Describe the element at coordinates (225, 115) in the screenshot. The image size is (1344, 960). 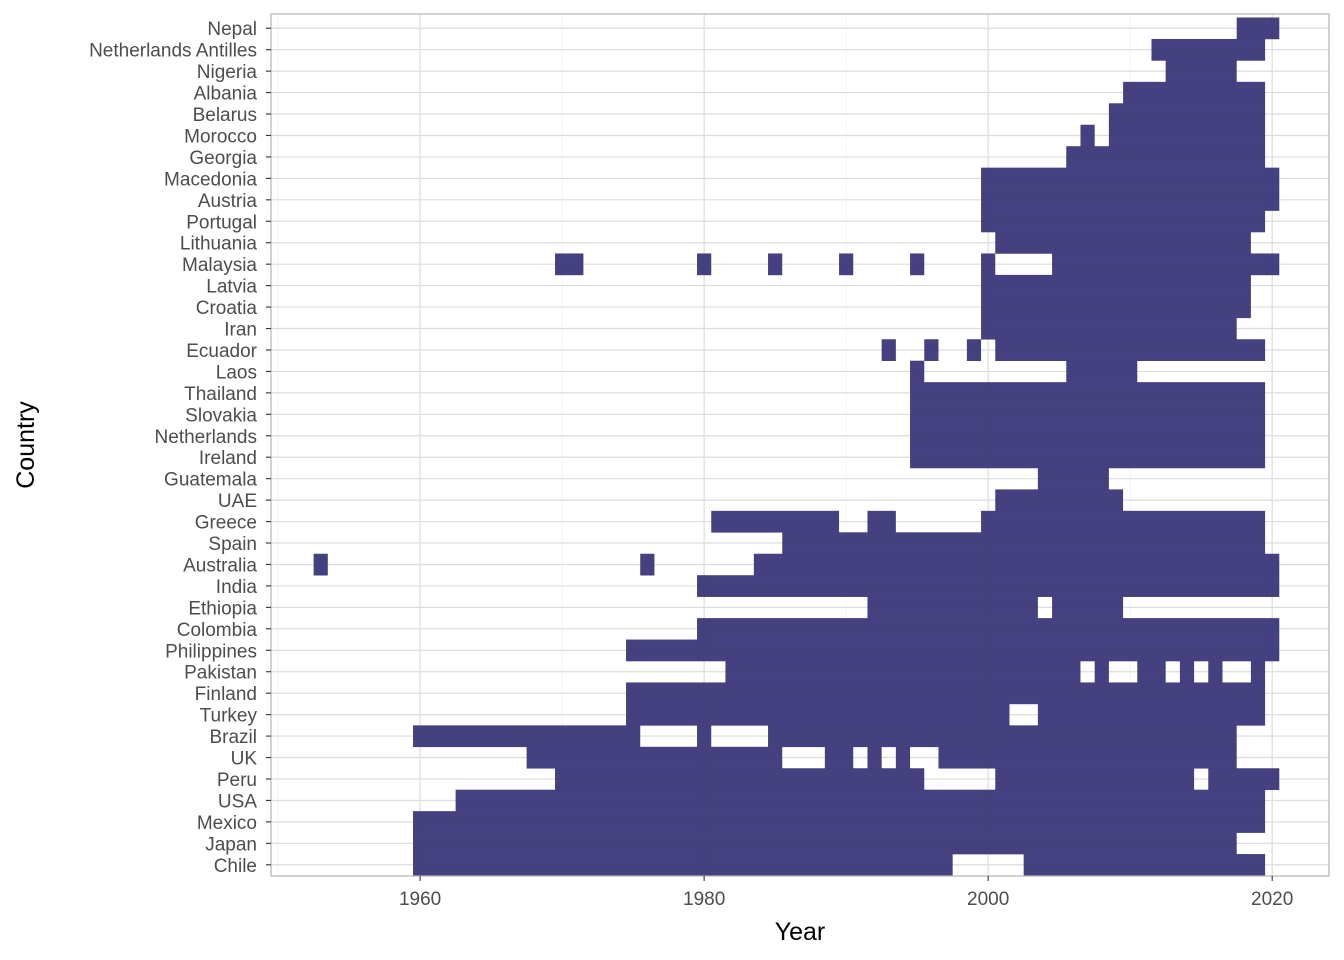
I see `y-tick-label: Belarus` at that location.